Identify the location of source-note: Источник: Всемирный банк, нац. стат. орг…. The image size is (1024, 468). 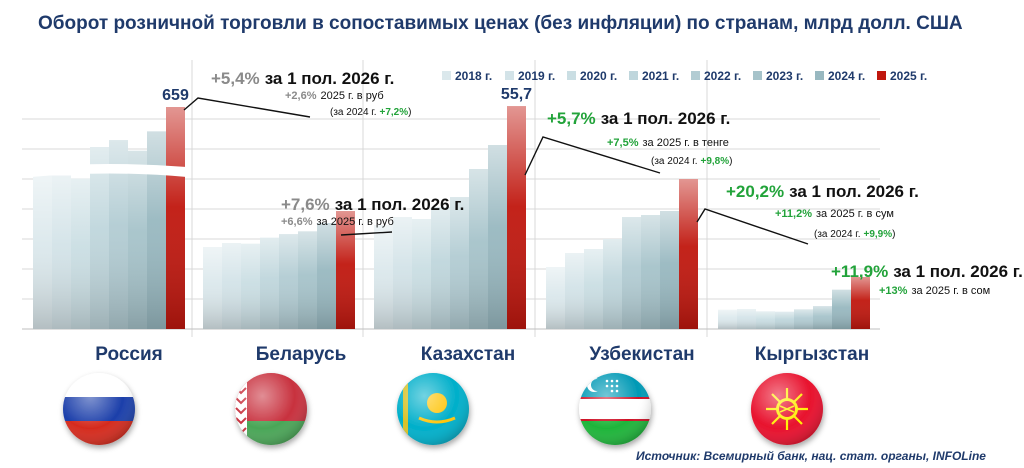
(811, 456).